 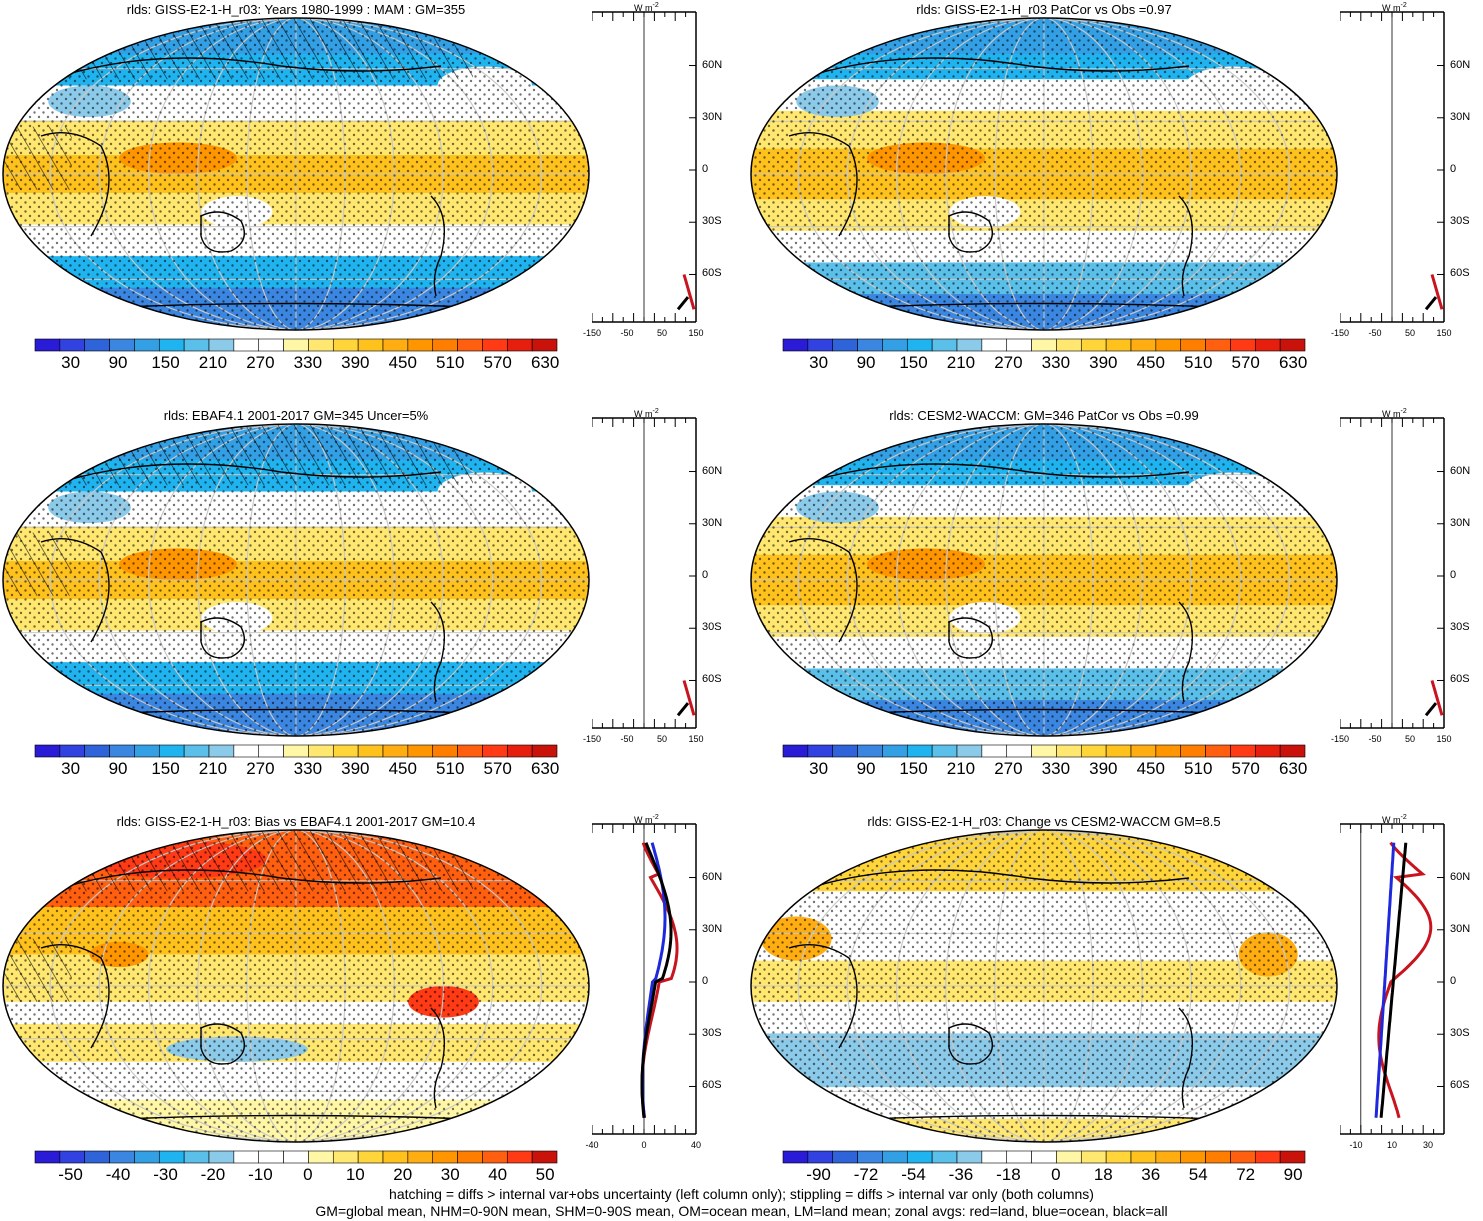 I want to click on robinson-map, so click(x=296, y=986).